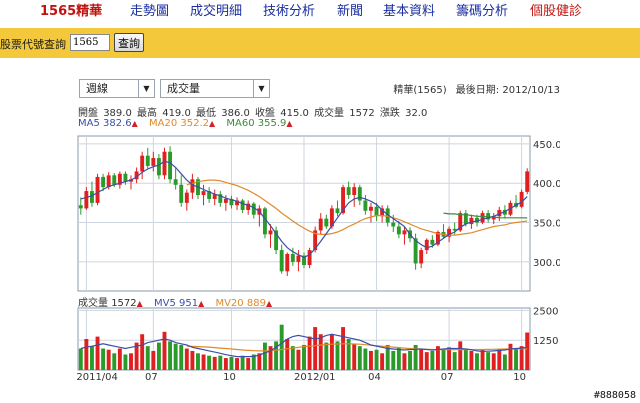 The height and width of the screenshot is (403, 640). What do you see at coordinates (164, 303) in the screenshot?
I see `mv5-label: MV5` at bounding box center [164, 303].